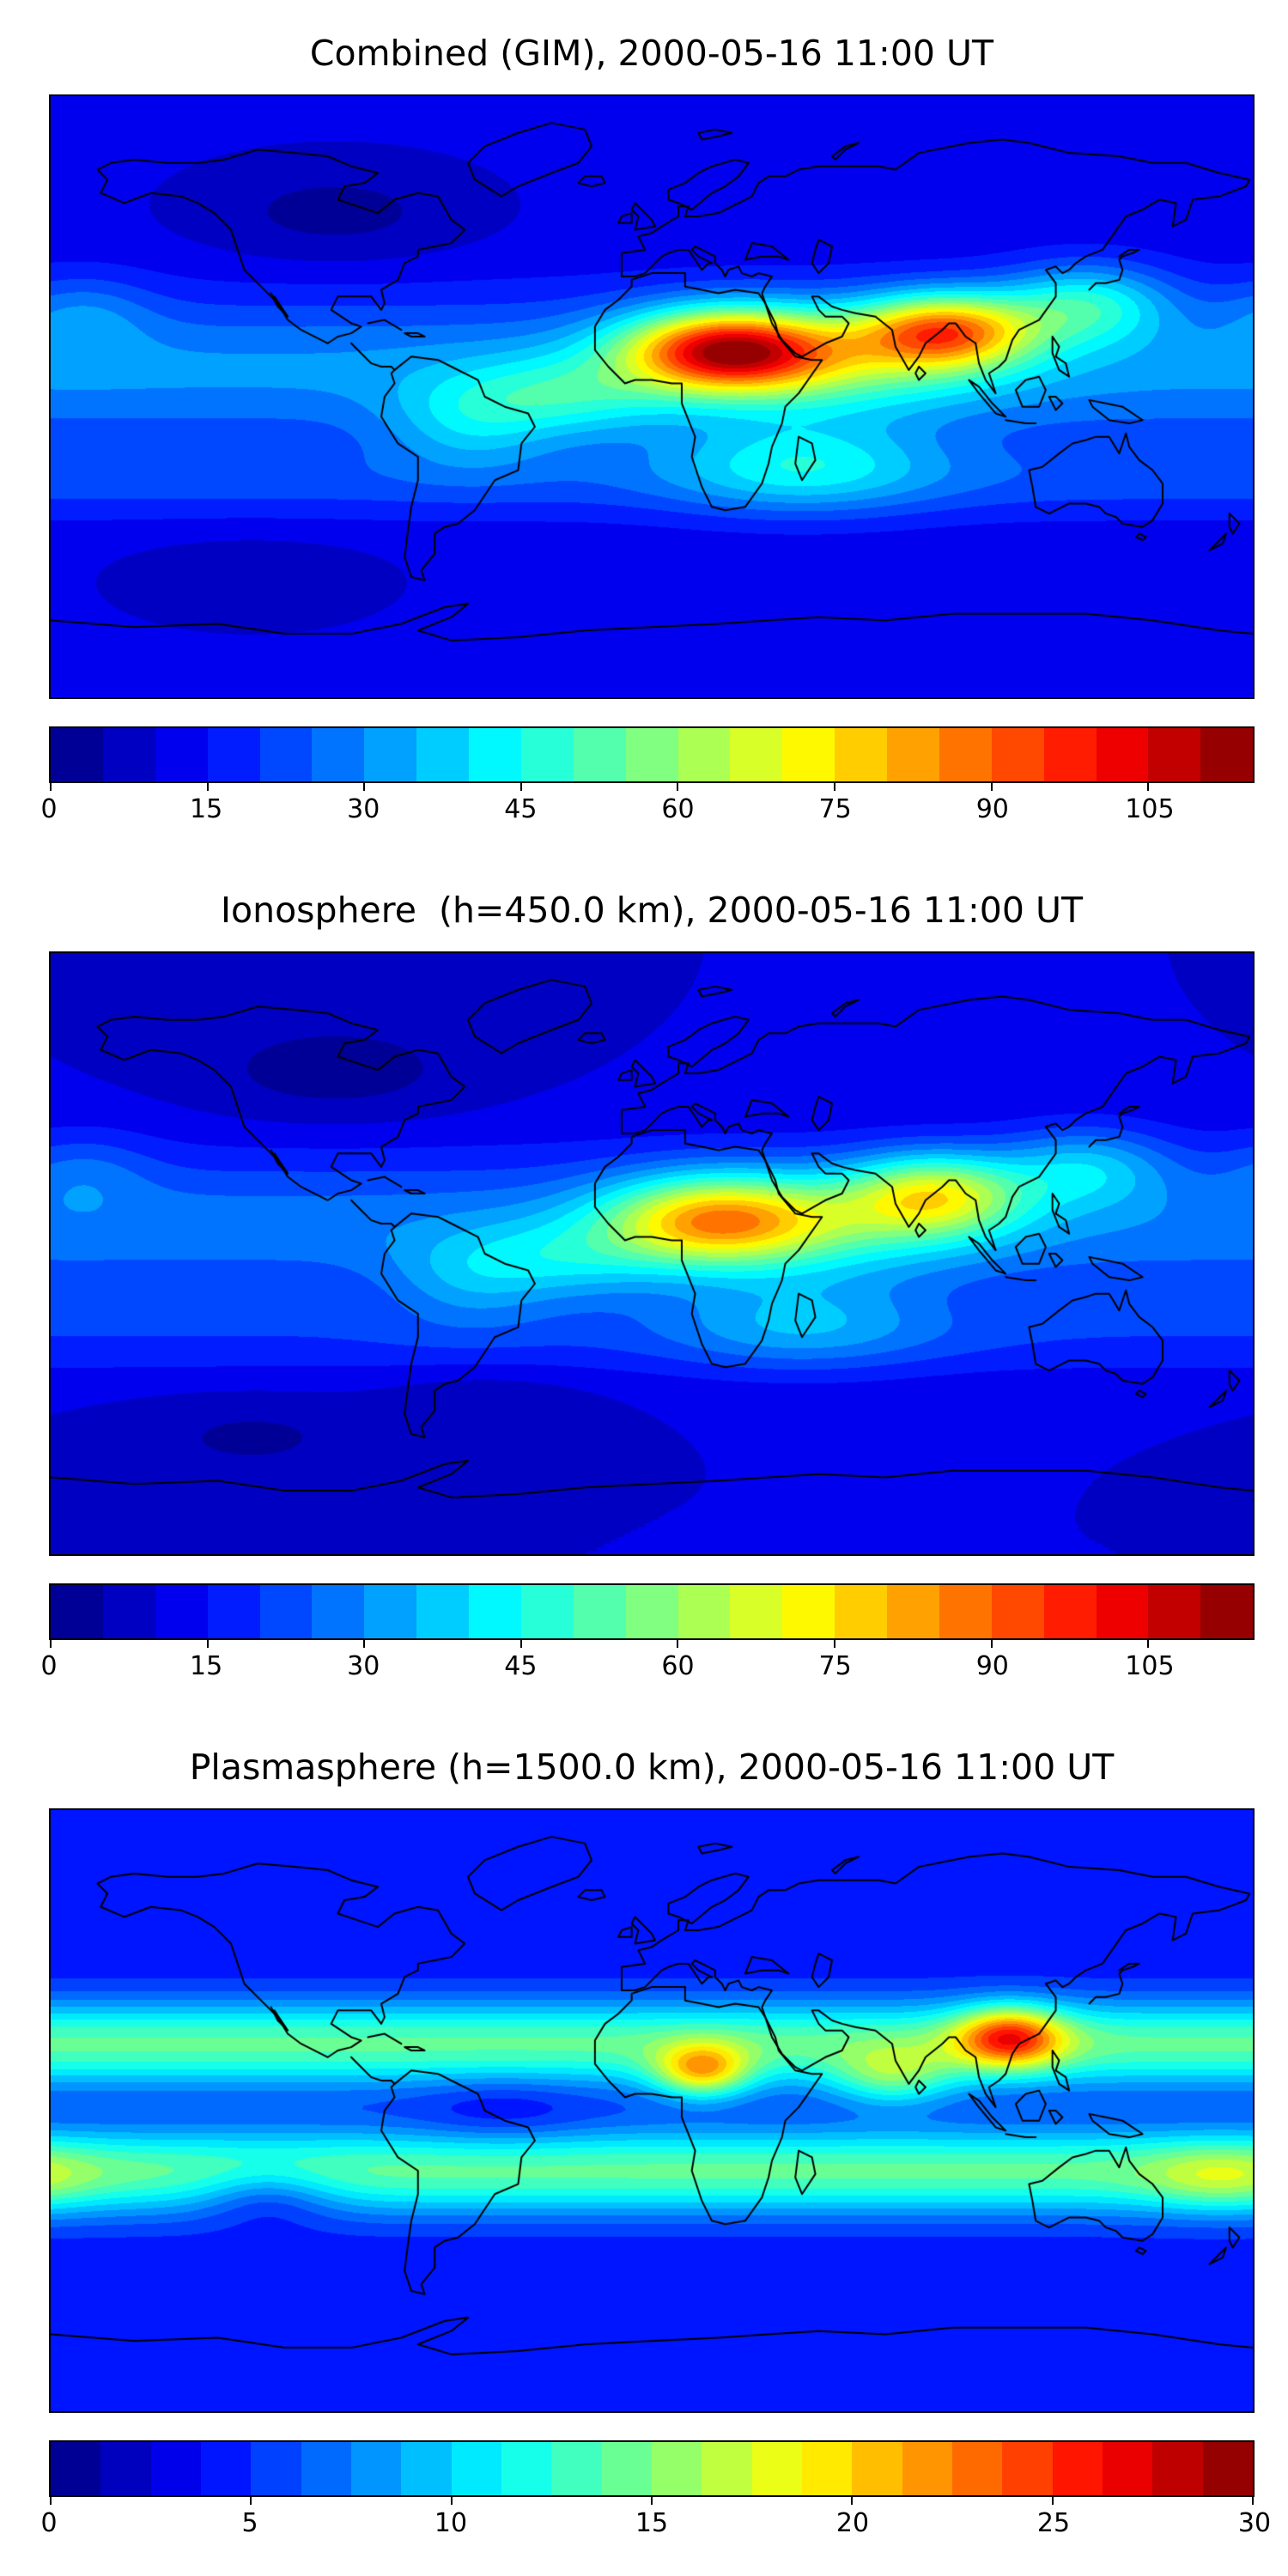  Describe the element at coordinates (1150, 1666) in the screenshot. I see `colorbar-tick-label: 105` at that location.